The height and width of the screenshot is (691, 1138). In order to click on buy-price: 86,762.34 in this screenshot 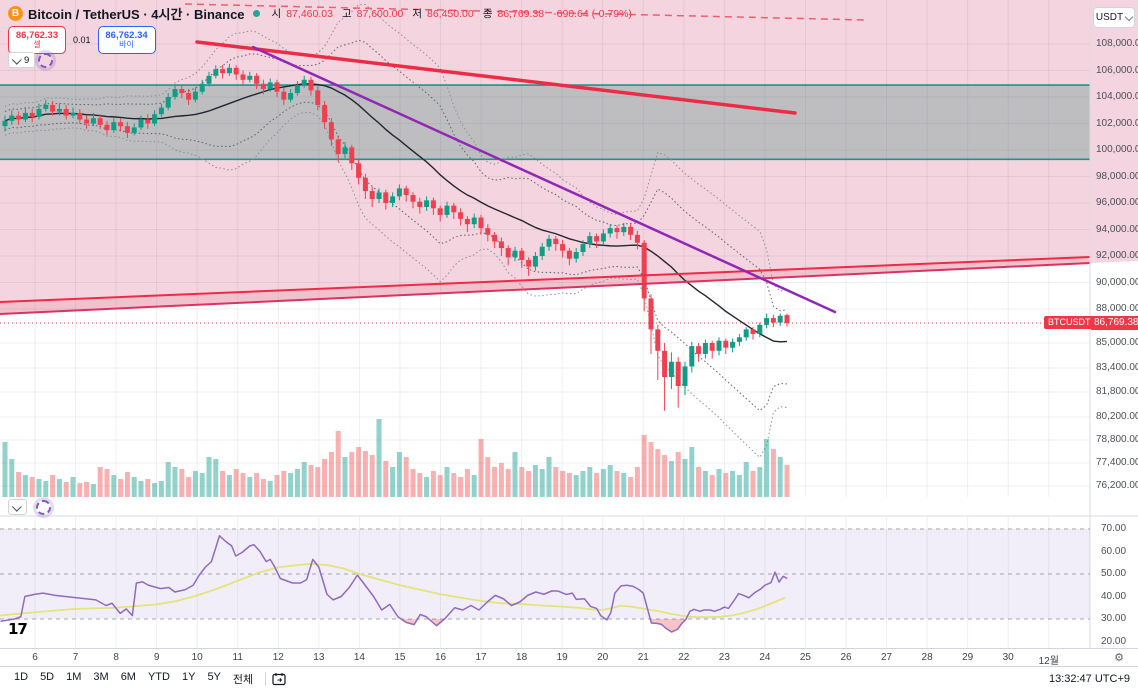, I will do `click(126, 35)`.